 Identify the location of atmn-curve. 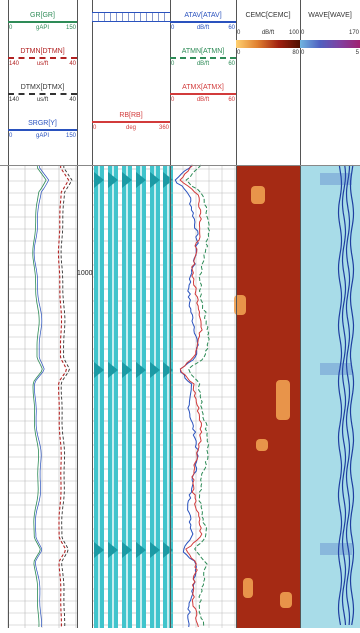
(198, 396).